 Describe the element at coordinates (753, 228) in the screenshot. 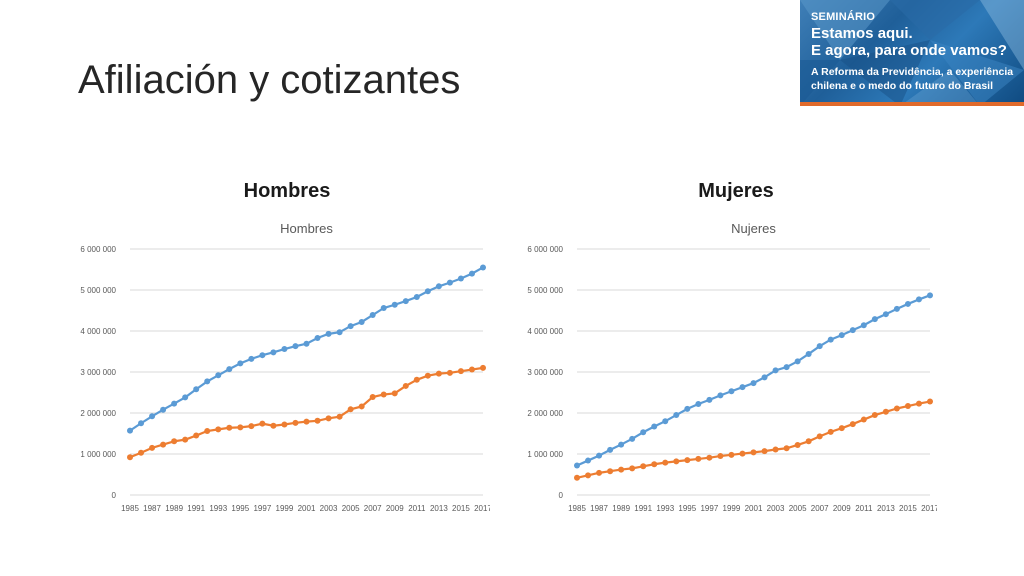

I see `chart-title: Nujeres` at that location.